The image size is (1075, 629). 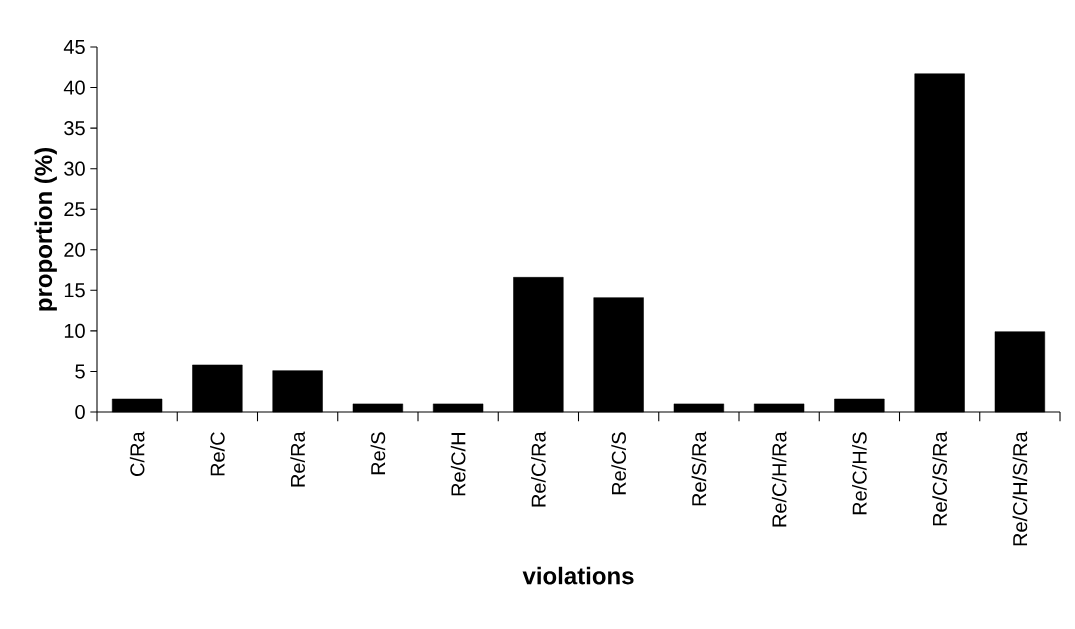 What do you see at coordinates (74, 47) in the screenshot?
I see `y-tick-label: 45` at bounding box center [74, 47].